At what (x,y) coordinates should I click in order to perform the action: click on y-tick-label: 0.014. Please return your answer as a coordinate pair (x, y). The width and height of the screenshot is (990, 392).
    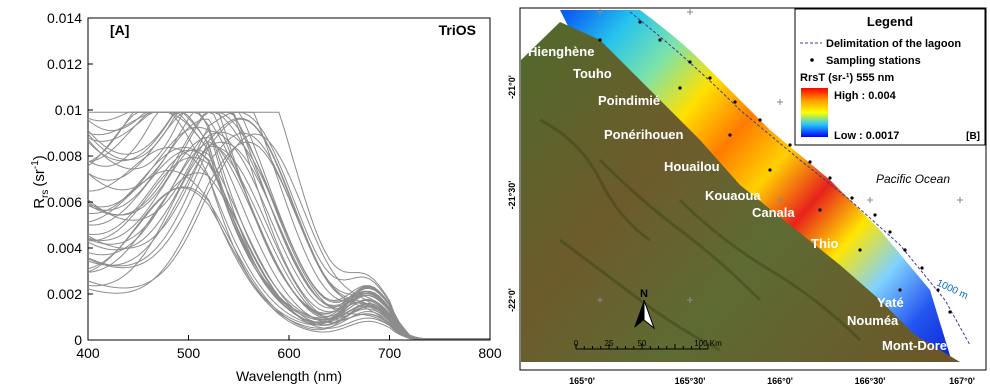
    Looking at the image, I should click on (64, 18).